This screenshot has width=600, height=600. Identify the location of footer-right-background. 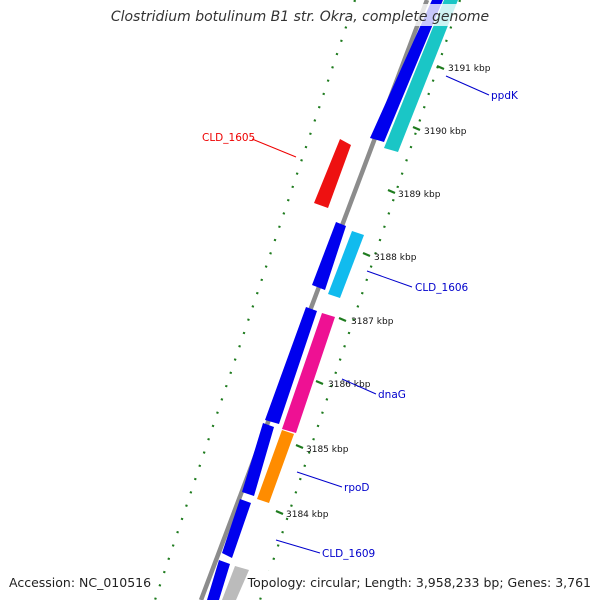
(428, 582).